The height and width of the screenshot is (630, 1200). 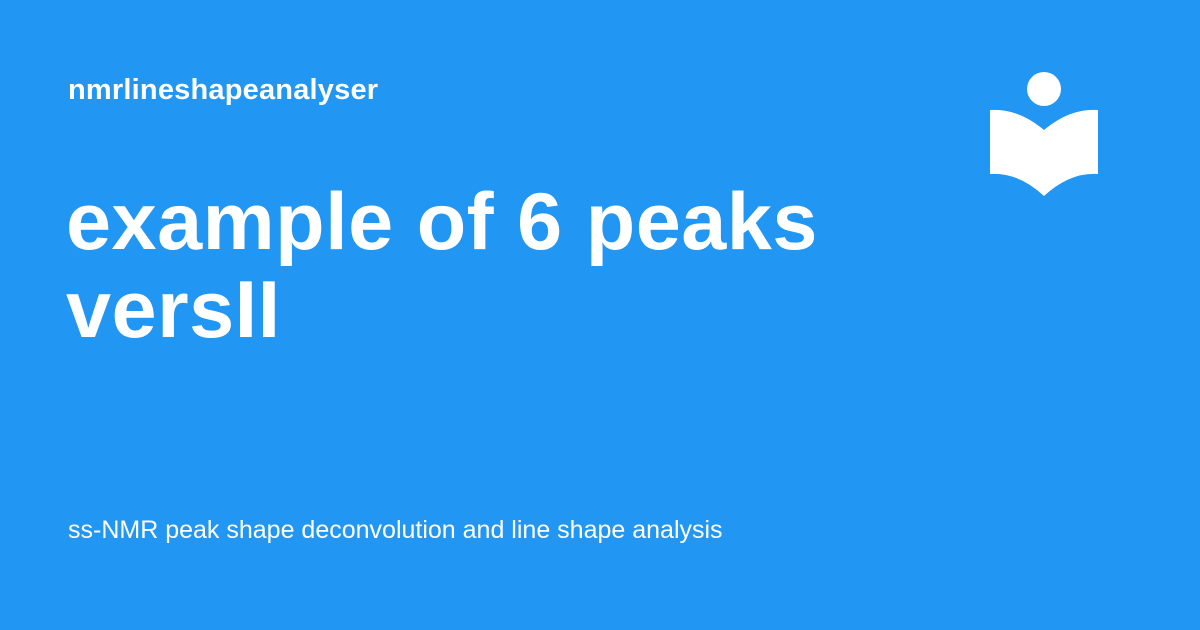 I want to click on page-title-line-2: versII, so click(x=173, y=310).